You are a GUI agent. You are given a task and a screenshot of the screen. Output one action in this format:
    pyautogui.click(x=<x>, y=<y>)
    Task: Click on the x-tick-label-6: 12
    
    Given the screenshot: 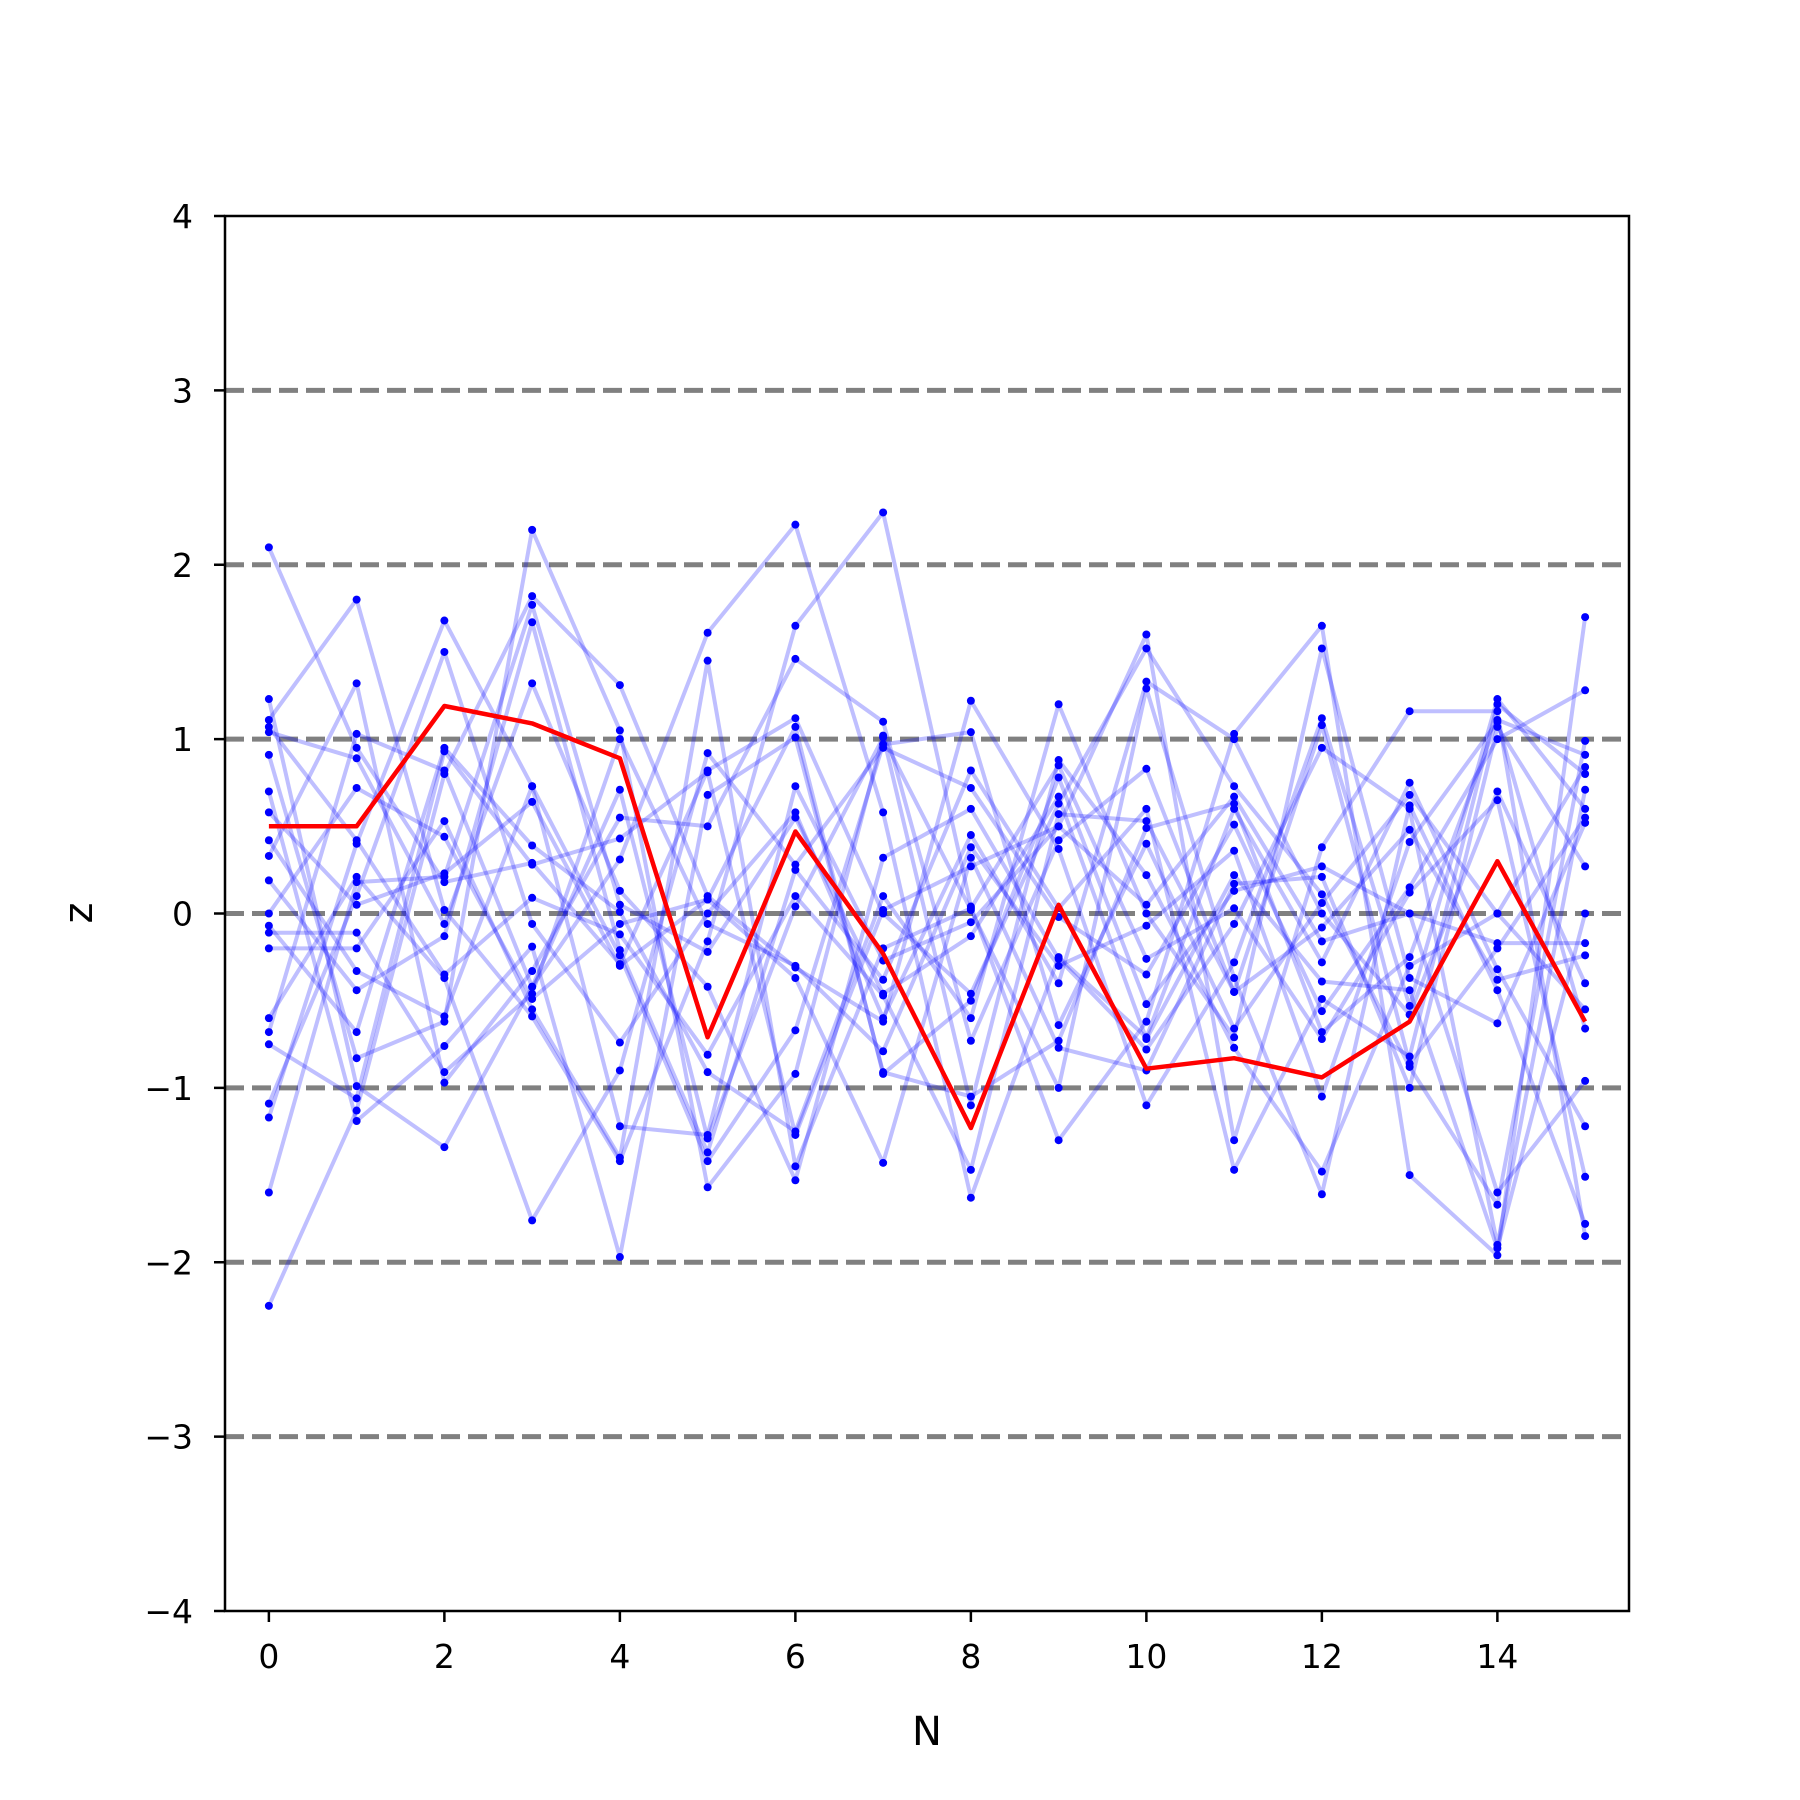 What is the action you would take?
    pyautogui.click(x=1322, y=1656)
    